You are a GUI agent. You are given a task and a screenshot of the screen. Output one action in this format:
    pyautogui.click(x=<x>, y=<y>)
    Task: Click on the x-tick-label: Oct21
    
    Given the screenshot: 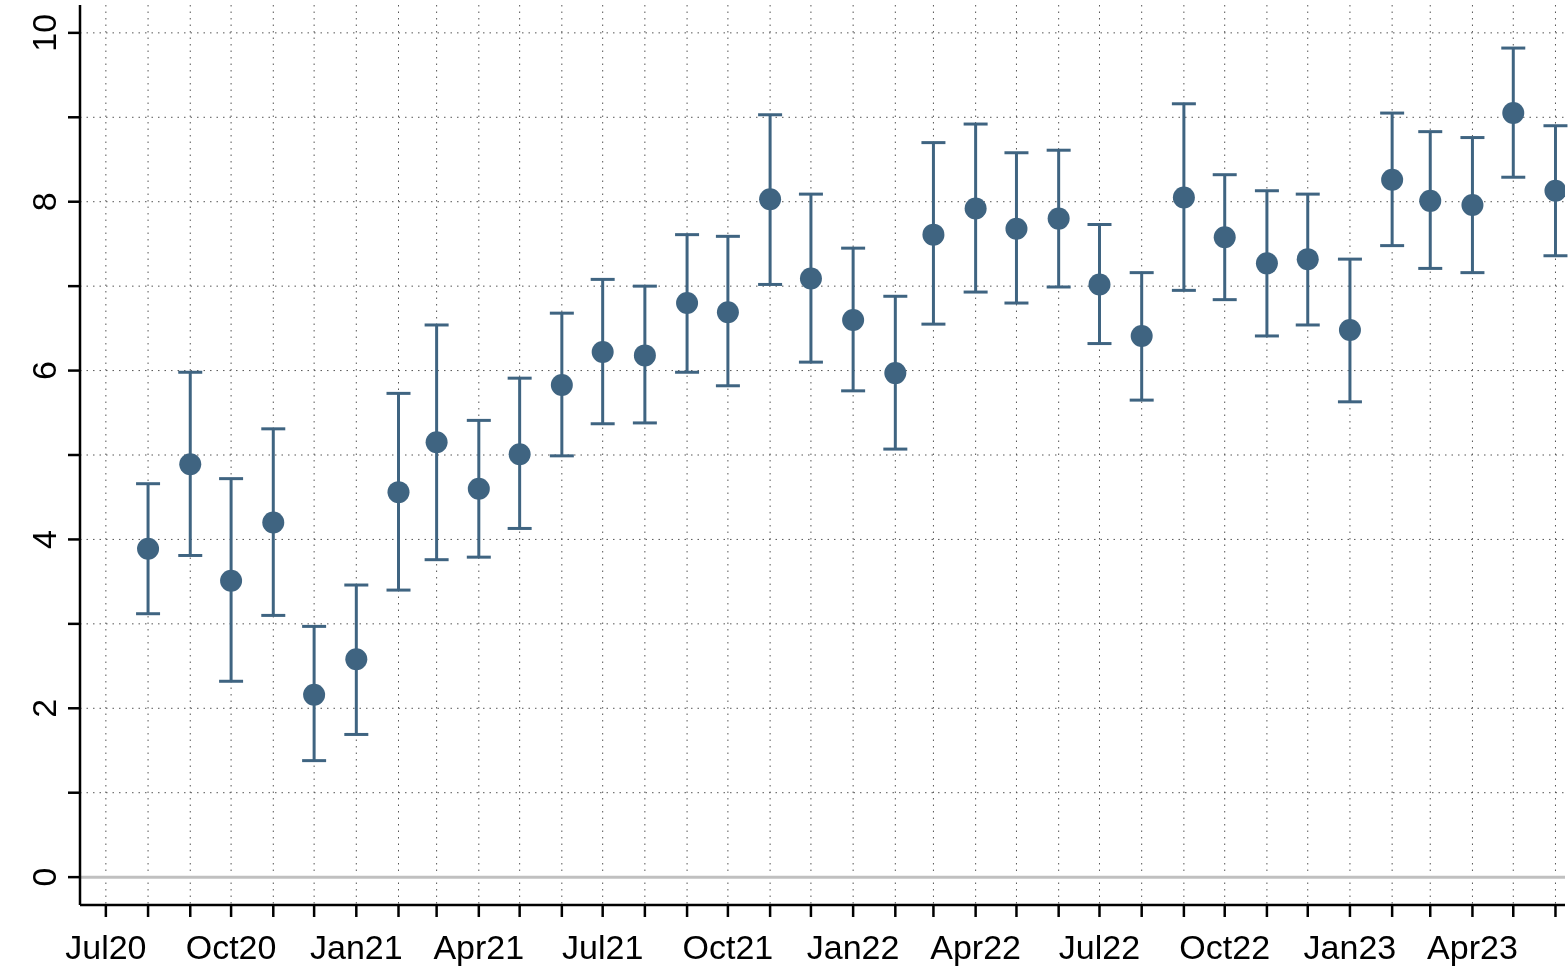 What is the action you would take?
    pyautogui.click(x=728, y=947)
    